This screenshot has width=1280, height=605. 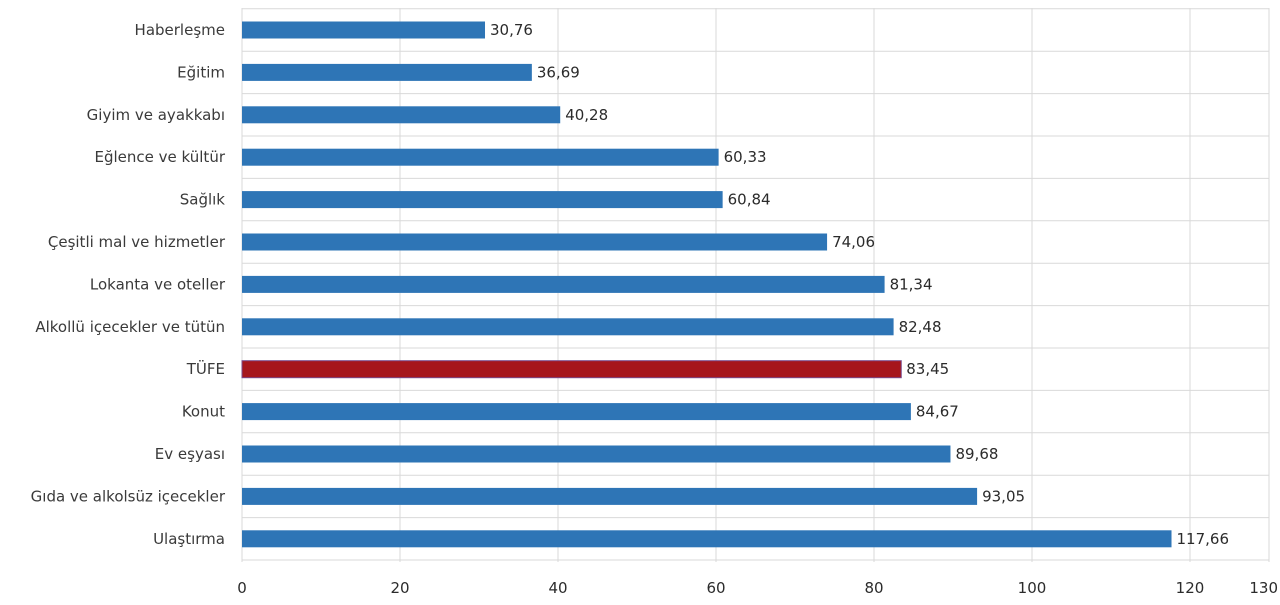 What do you see at coordinates (201, 72) in the screenshot?
I see `category-label: Eğitim` at bounding box center [201, 72].